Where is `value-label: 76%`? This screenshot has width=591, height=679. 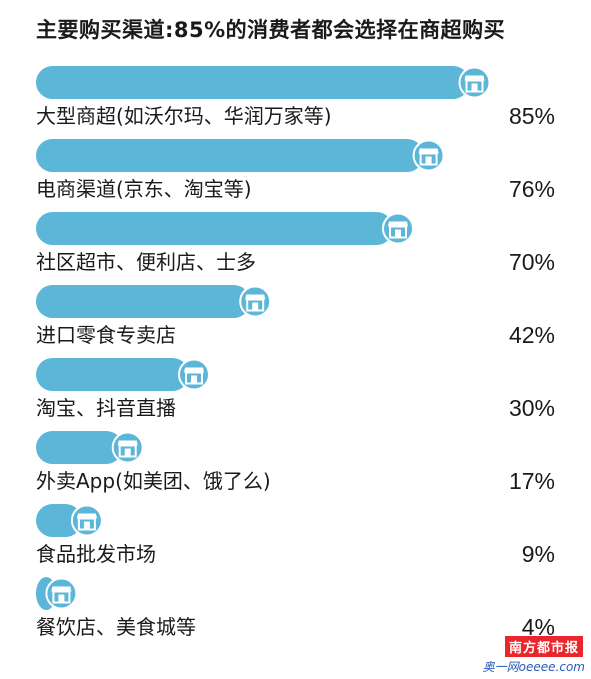 value-label: 76% is located at coordinates (532, 189).